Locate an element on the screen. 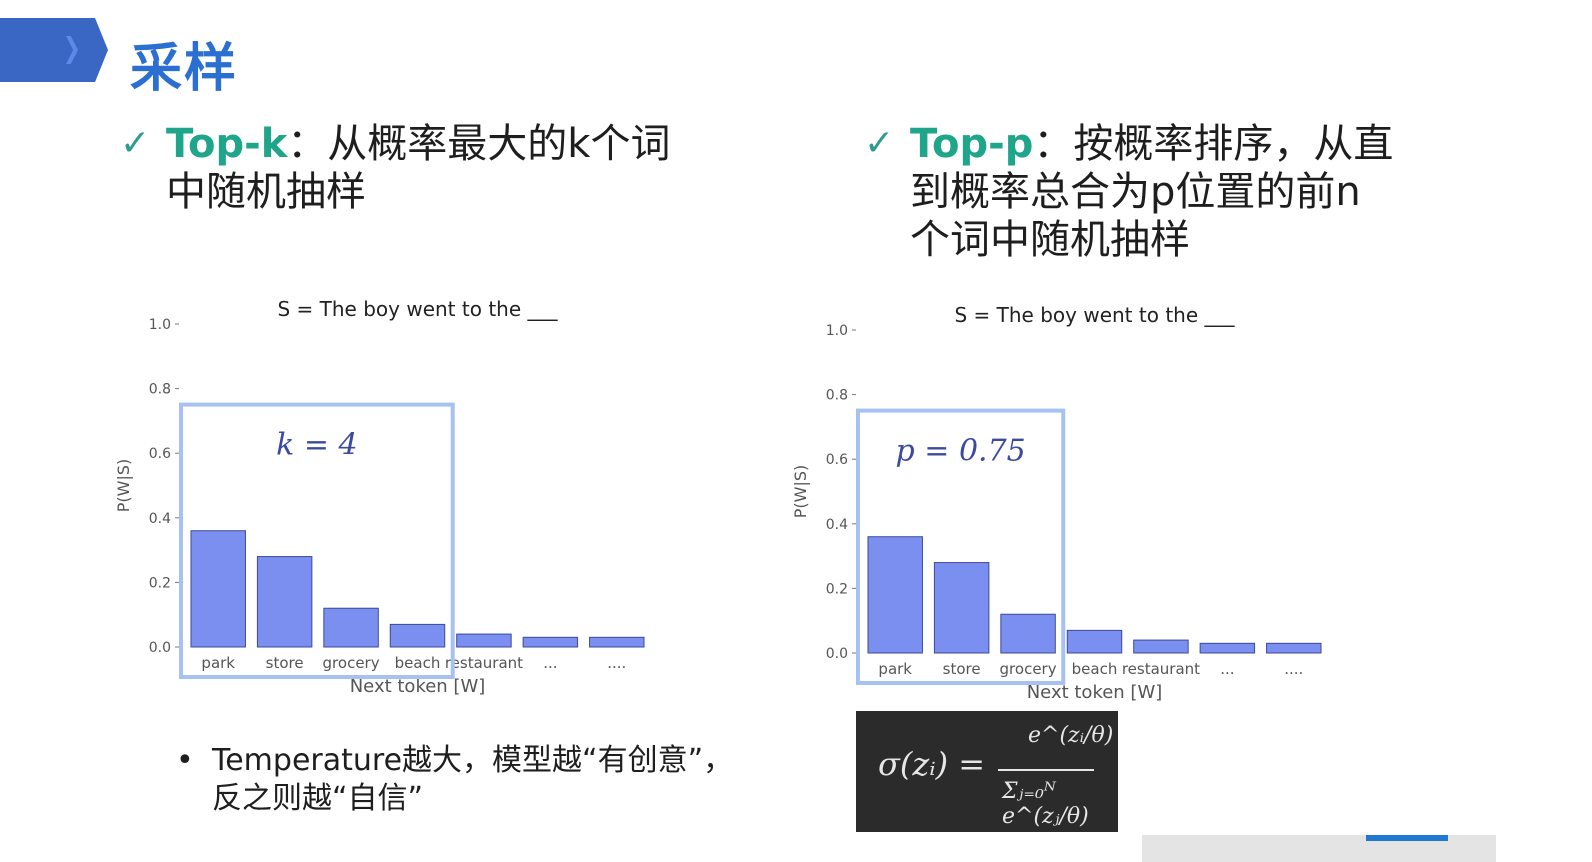 The image size is (1592, 862). chart-annotation: p = 0.75 is located at coordinates (961, 451).